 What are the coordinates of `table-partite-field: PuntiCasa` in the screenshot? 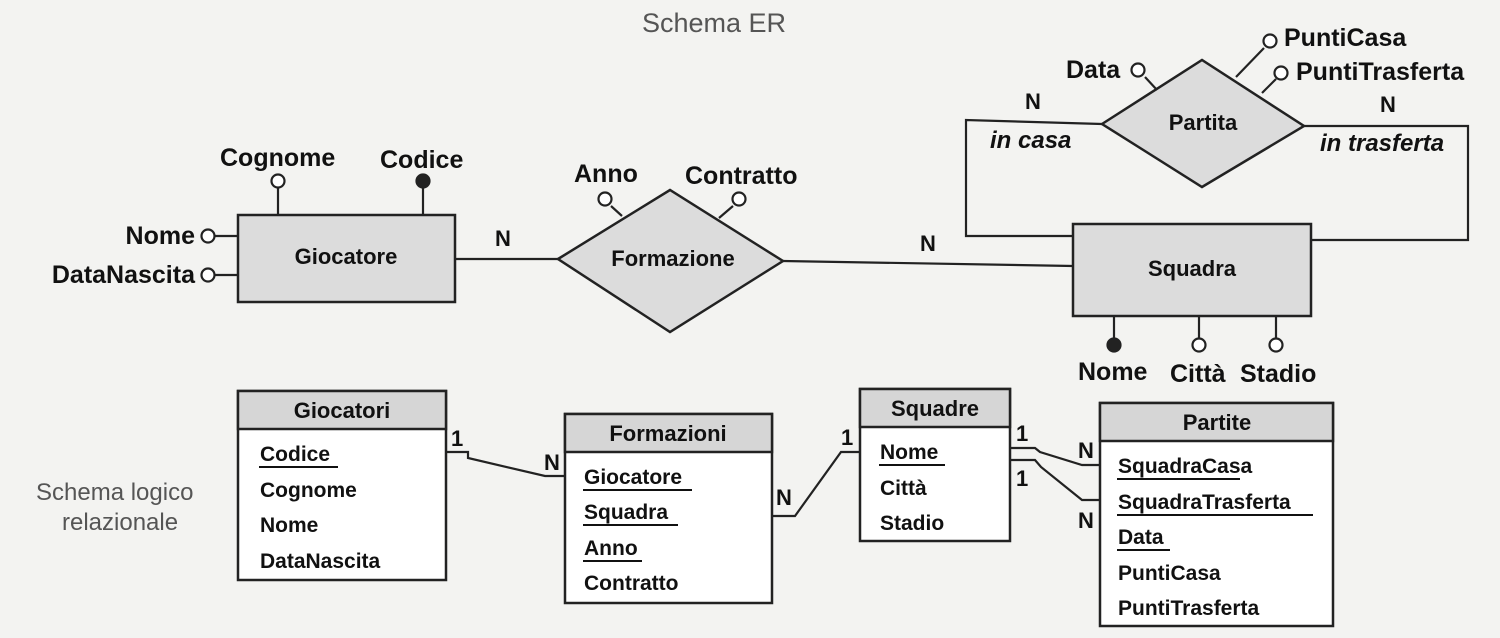 It's located at (1169, 573).